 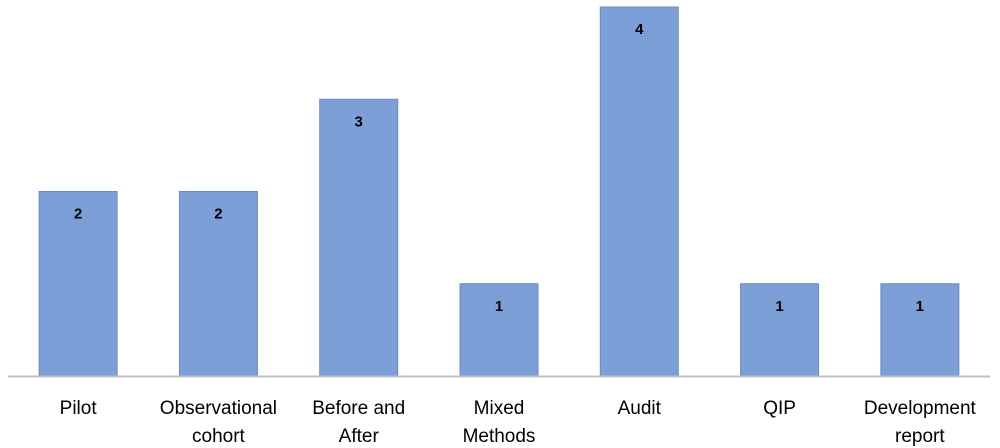 I want to click on data-label-2: 3, so click(x=359, y=121).